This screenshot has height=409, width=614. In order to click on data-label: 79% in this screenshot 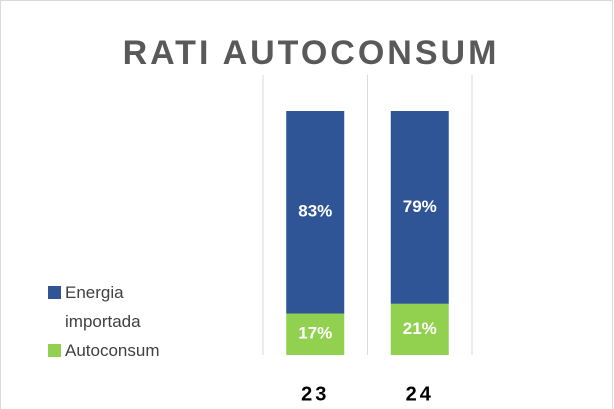, I will do `click(420, 206)`.